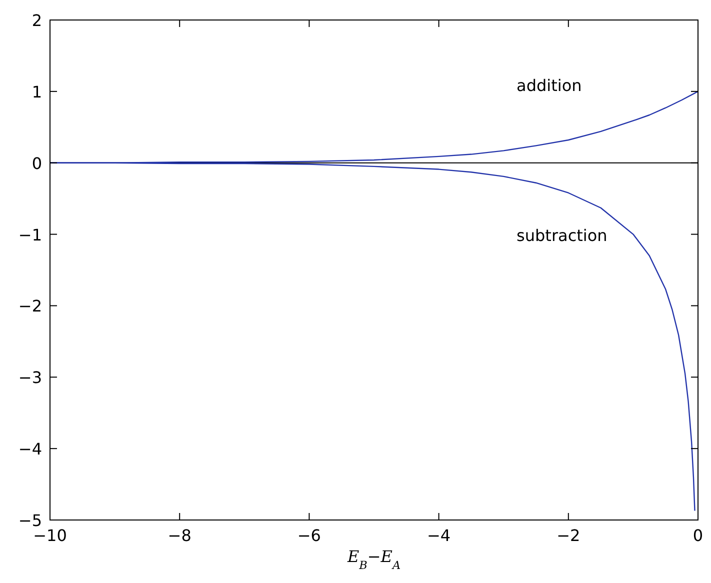 The height and width of the screenshot is (583, 711). I want to click on x-tick-label: −4, so click(439, 535).